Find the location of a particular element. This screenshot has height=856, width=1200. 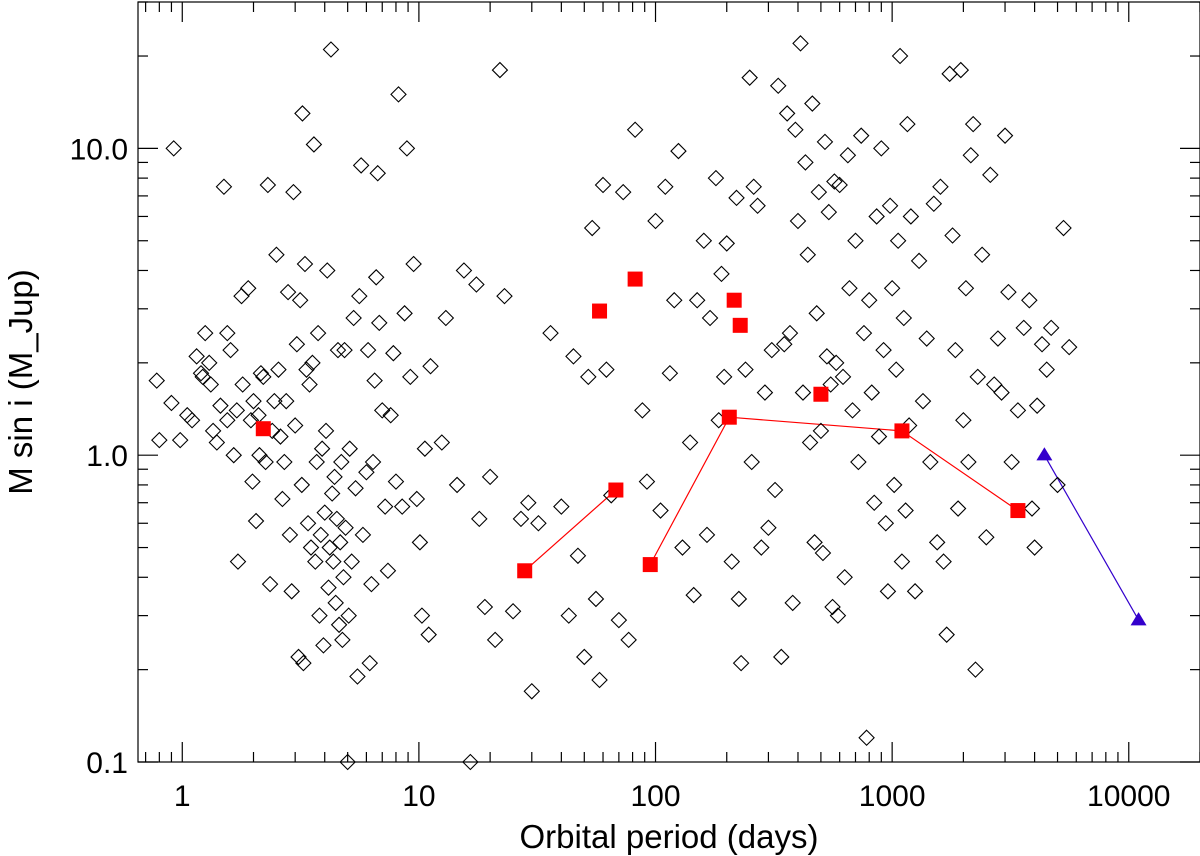

x-tick-labels: 1 10 100 1000 10000 is located at coordinates (672, 796).